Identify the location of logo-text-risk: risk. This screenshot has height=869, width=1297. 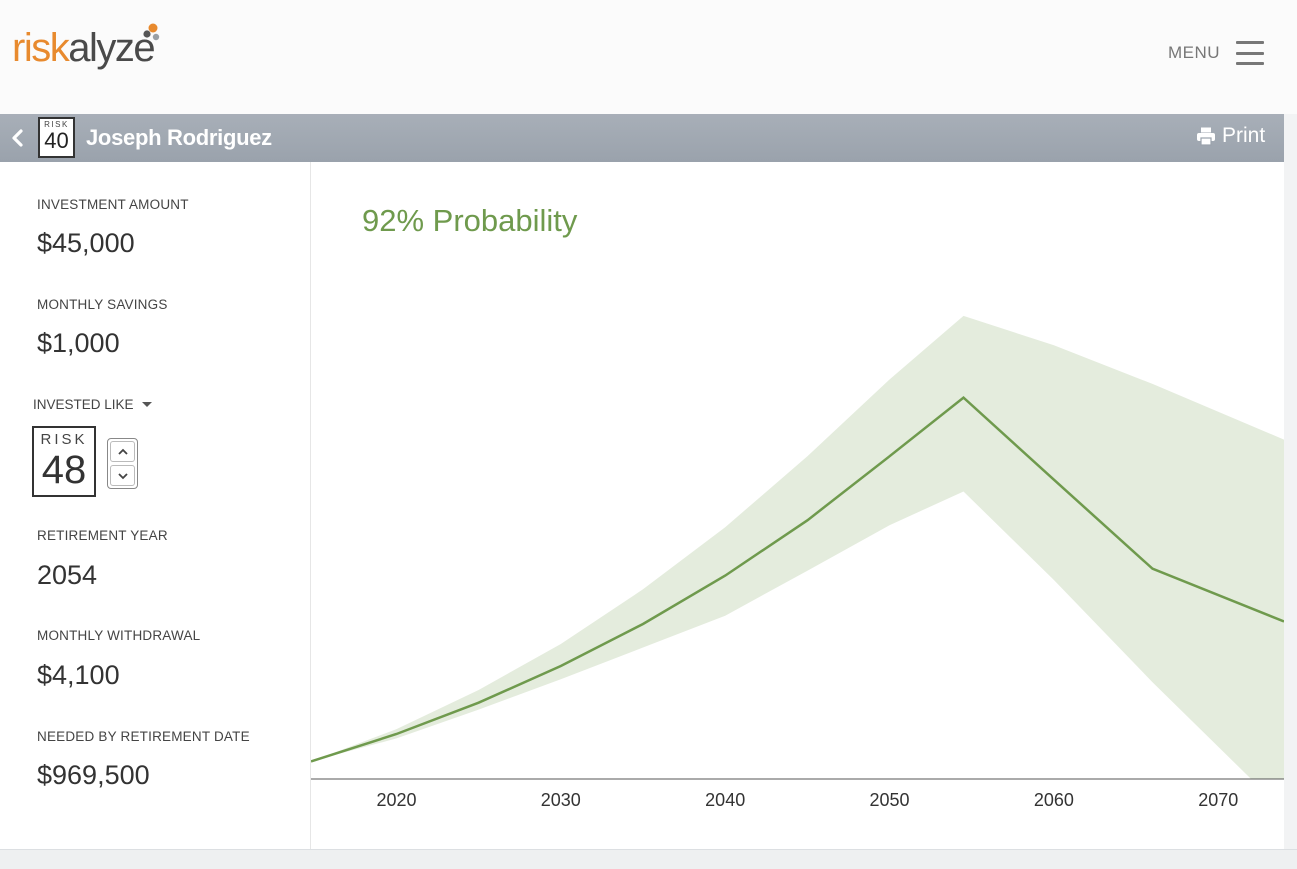
(41, 48).